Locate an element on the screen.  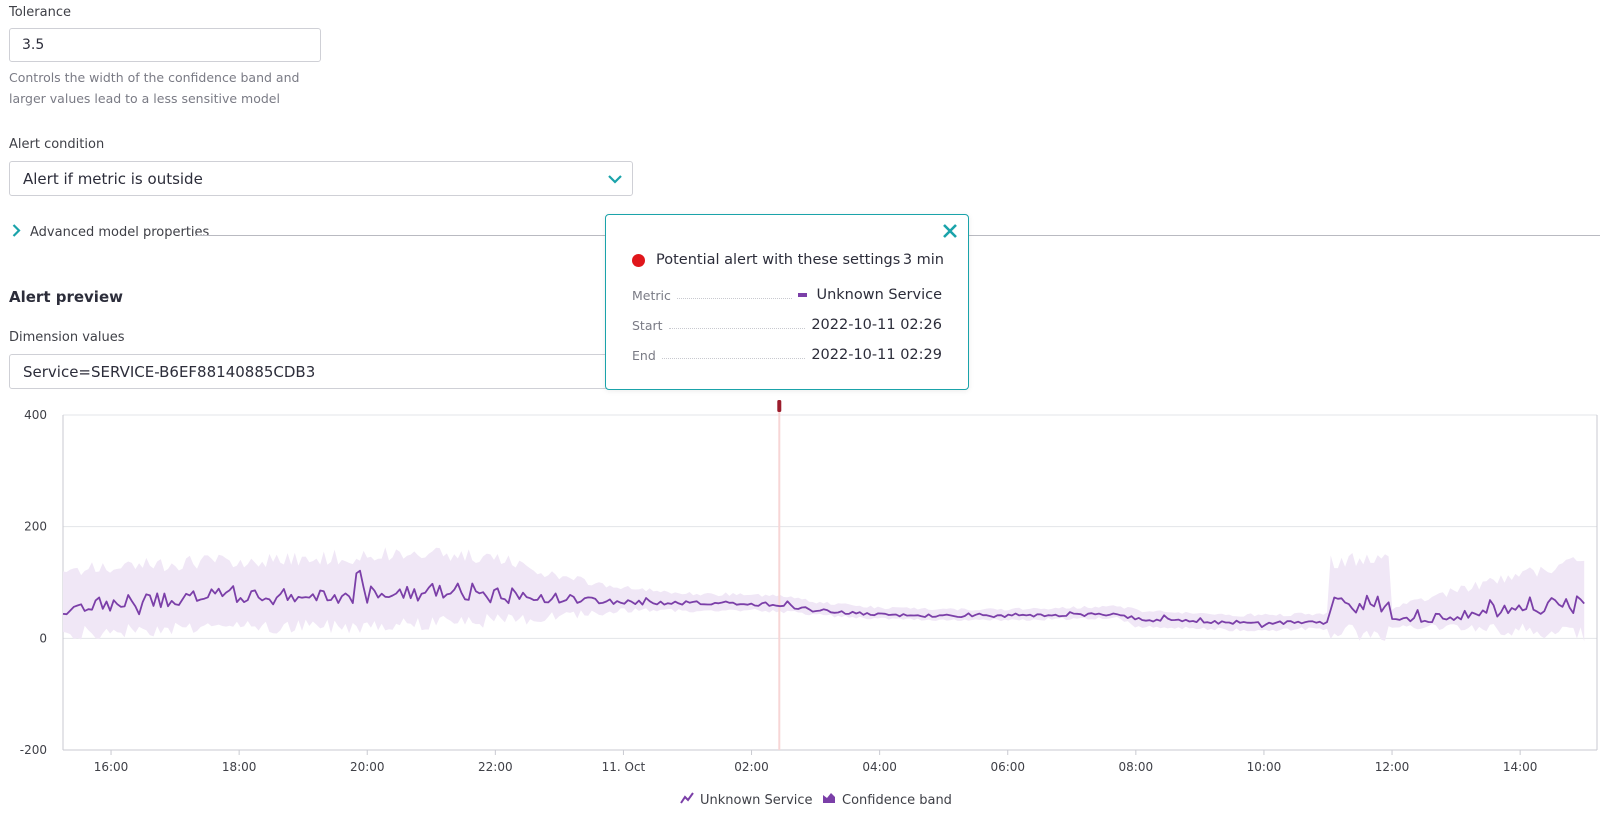
advanced-model-properties-label: Advanced model properties is located at coordinates (120, 232).